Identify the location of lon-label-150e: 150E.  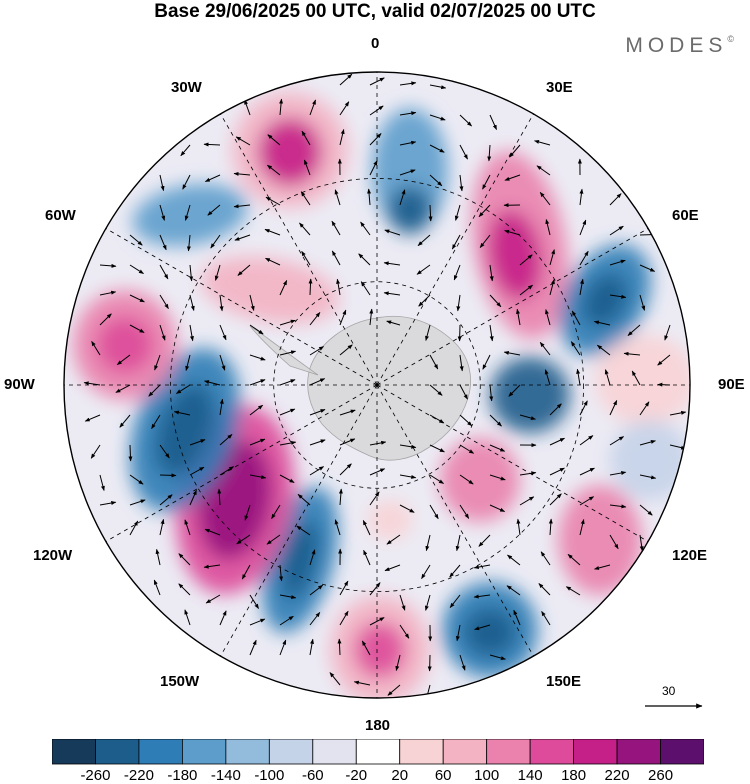
(563, 682).